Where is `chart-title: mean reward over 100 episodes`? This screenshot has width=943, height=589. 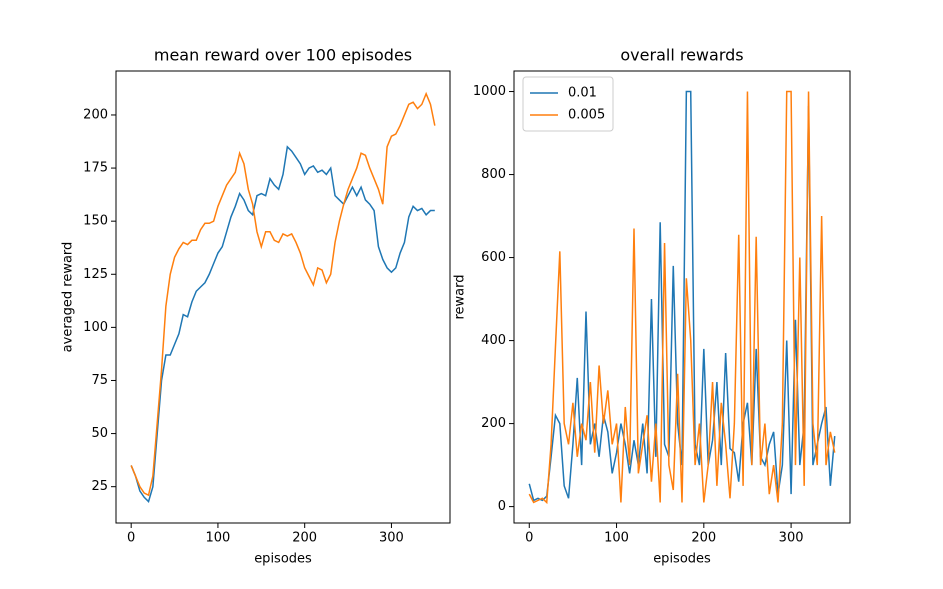 chart-title: mean reward over 100 episodes is located at coordinates (283, 55).